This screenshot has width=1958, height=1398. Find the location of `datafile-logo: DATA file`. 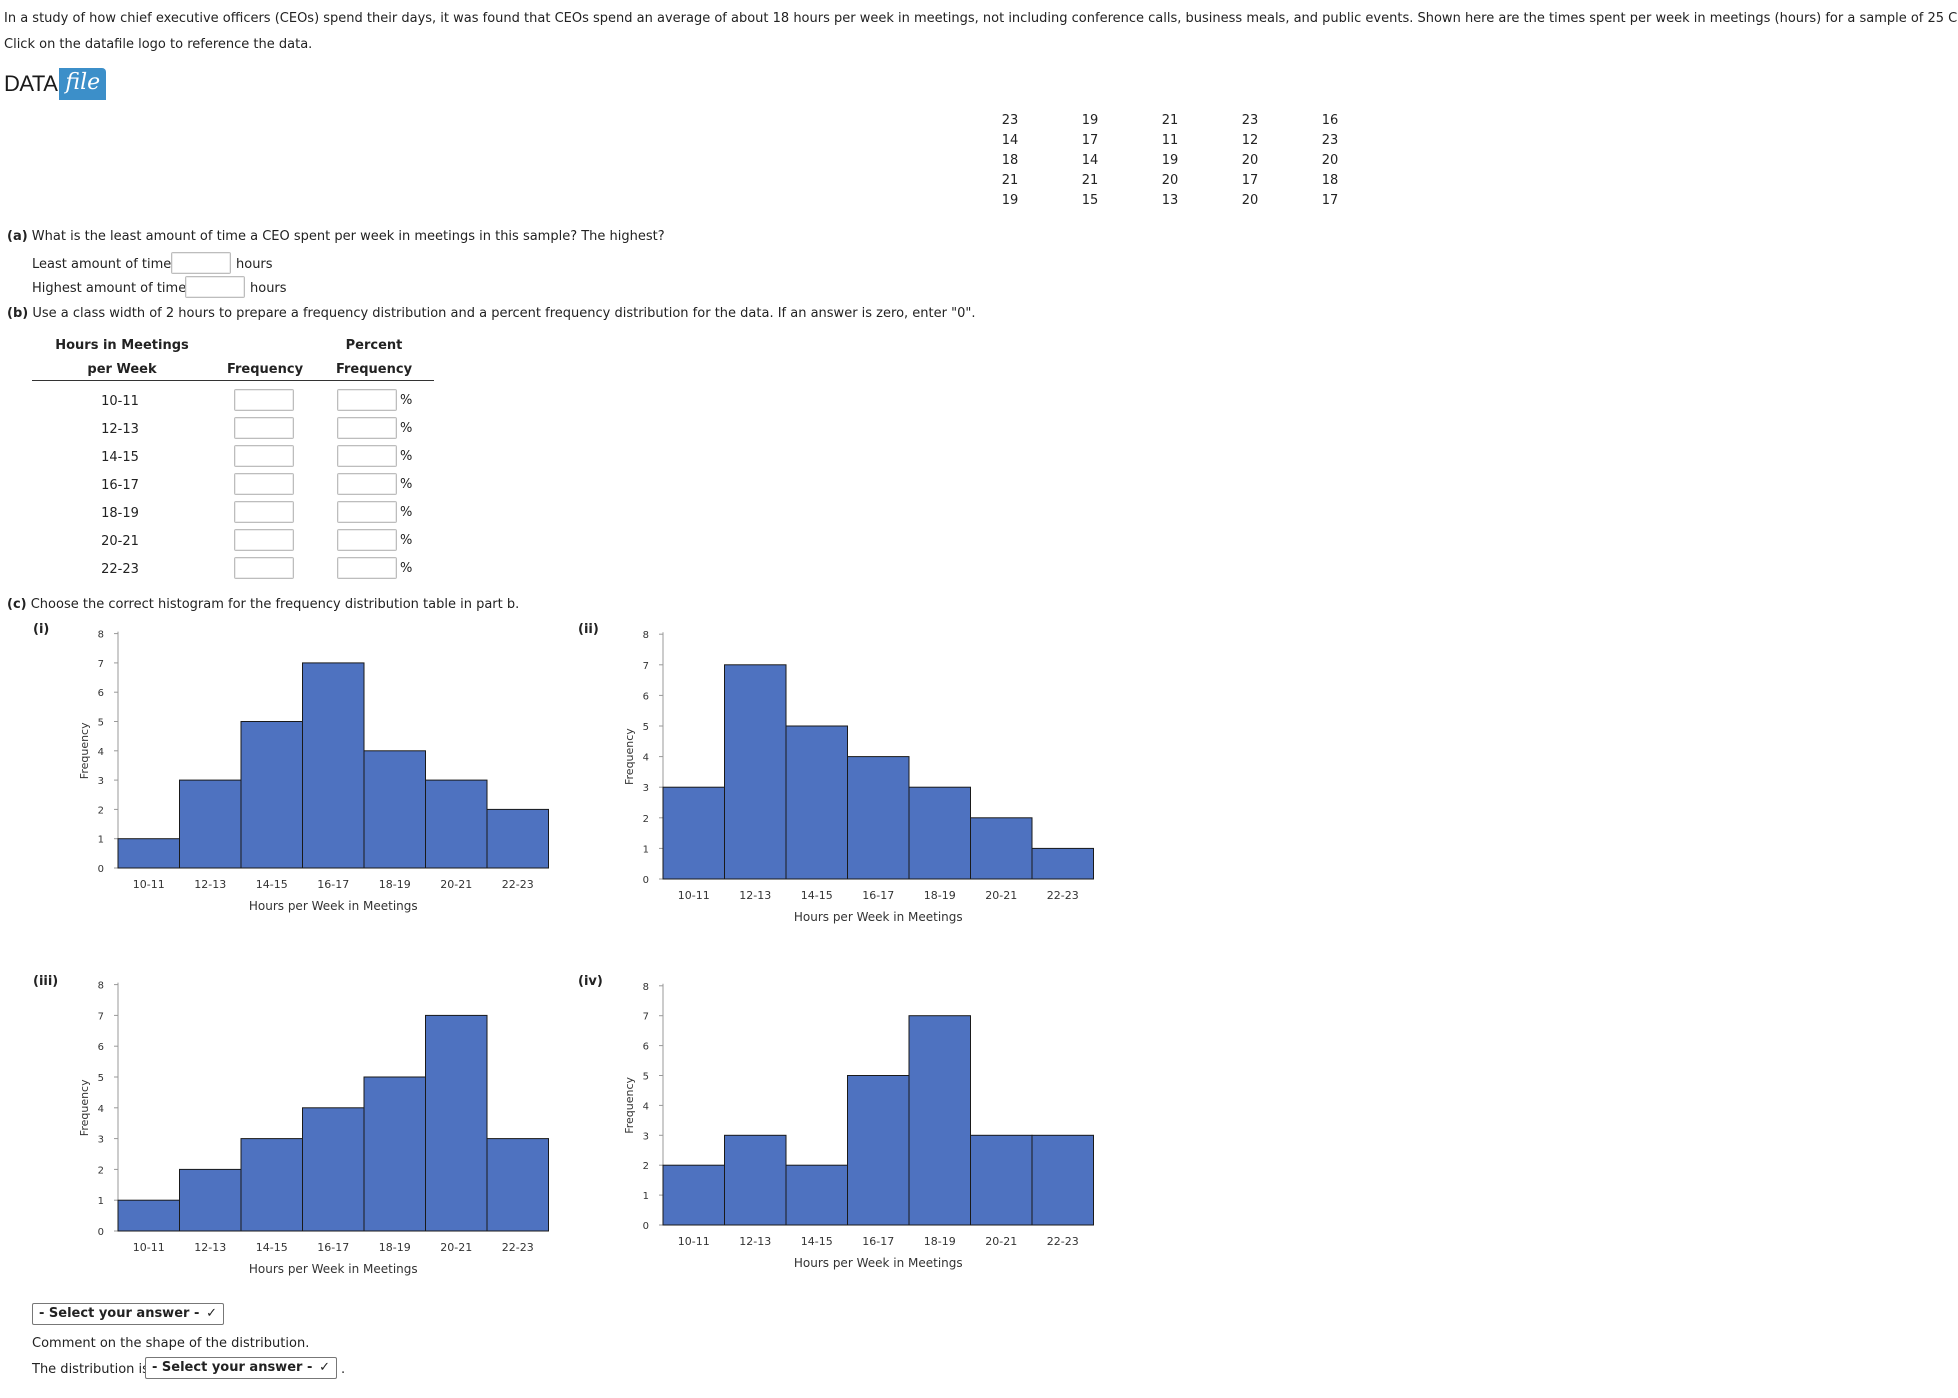

datafile-logo: DATA file is located at coordinates (55, 84).